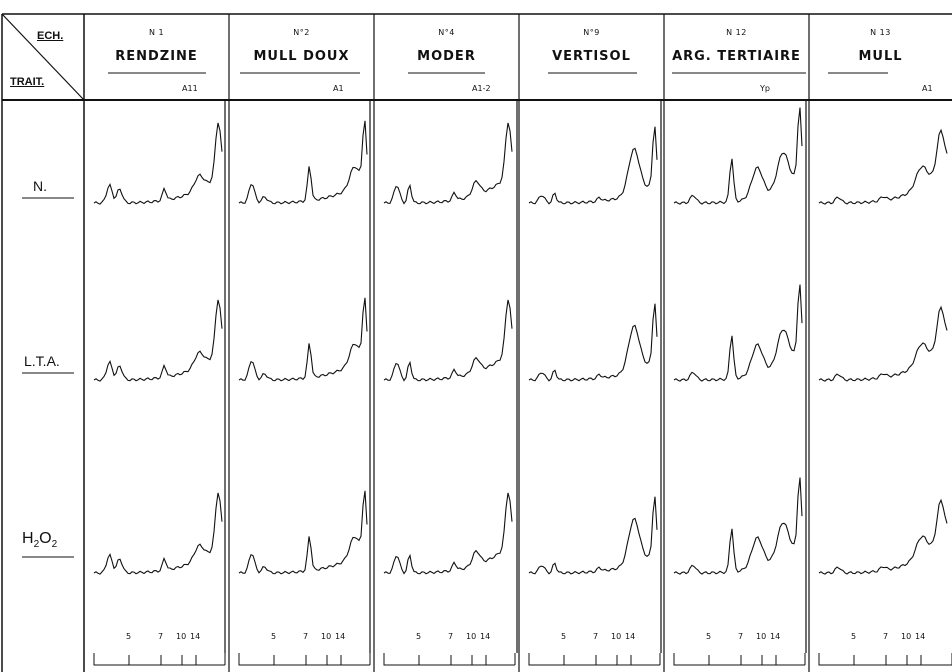 The height and width of the screenshot is (672, 952). What do you see at coordinates (190, 88) in the screenshot?
I see `horizon-label: A11` at bounding box center [190, 88].